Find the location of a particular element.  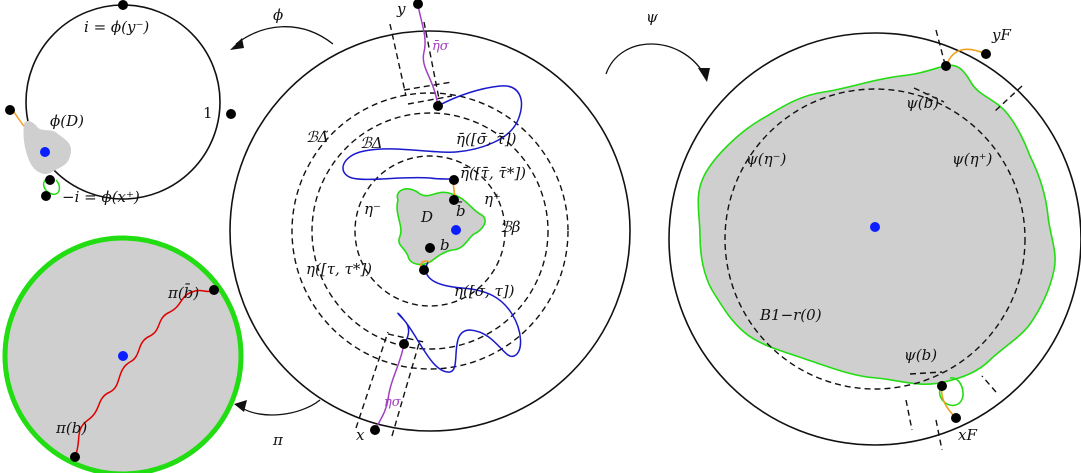

pi-arrowhead is located at coordinates (240, 406).